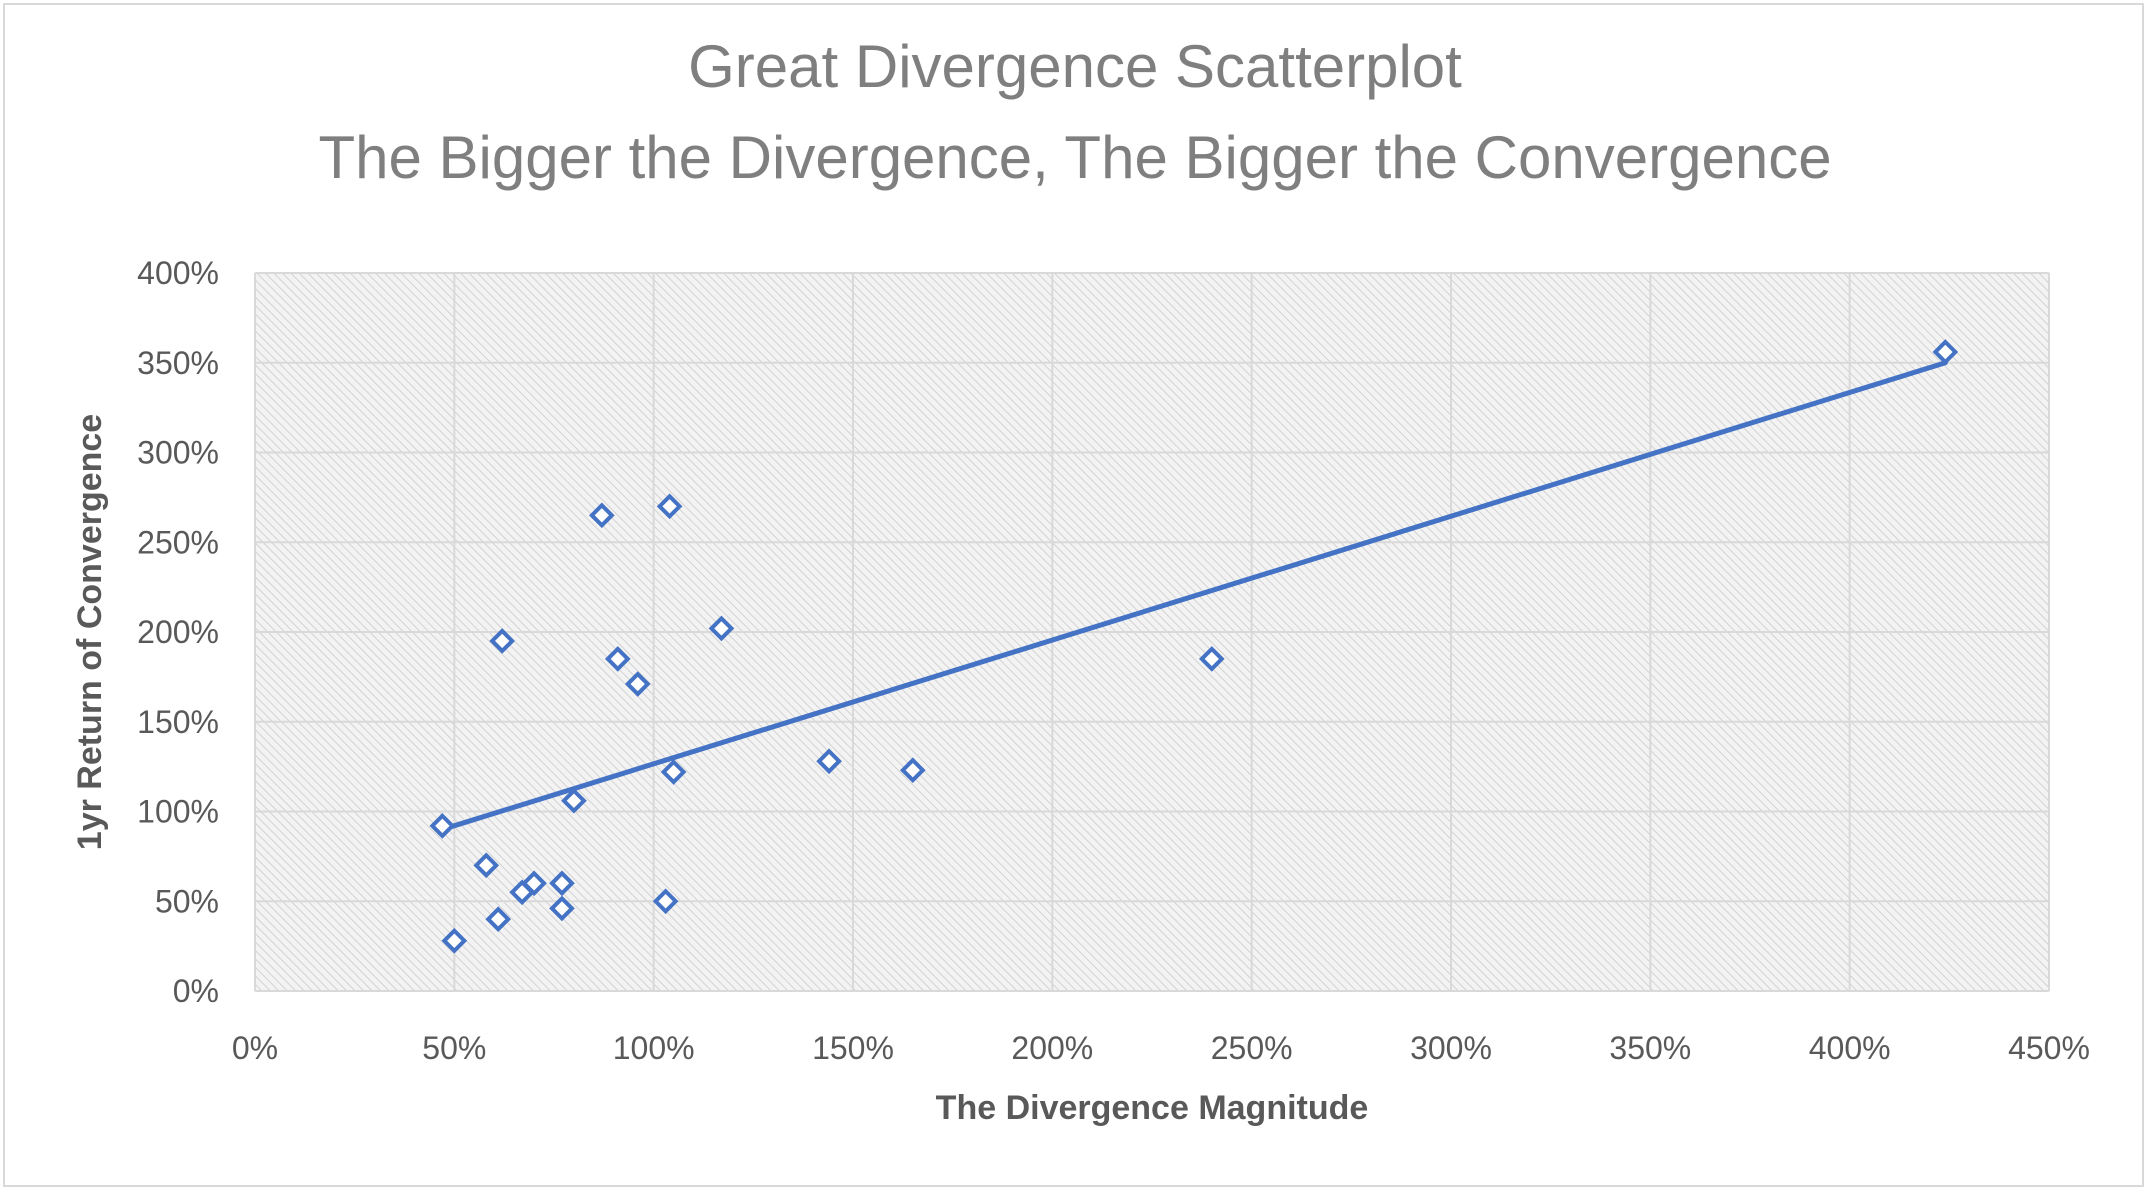 The width and height of the screenshot is (2147, 1193). I want to click on y-tick-label: 250%, so click(178, 542).